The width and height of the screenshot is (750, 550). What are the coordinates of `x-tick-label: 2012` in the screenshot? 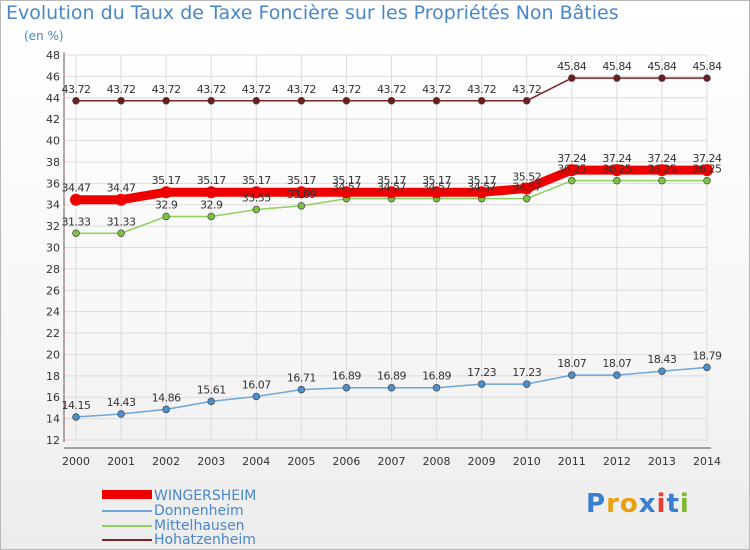 It's located at (617, 461).